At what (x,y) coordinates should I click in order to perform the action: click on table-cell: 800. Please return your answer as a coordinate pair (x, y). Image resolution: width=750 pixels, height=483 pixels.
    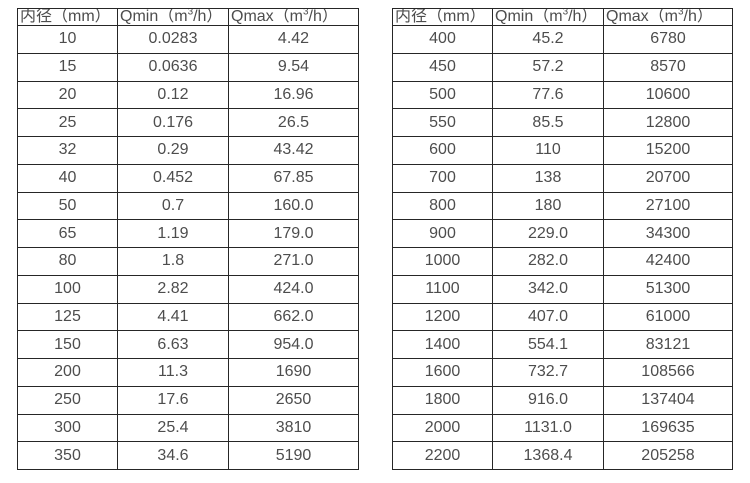
    Looking at the image, I should click on (442, 206).